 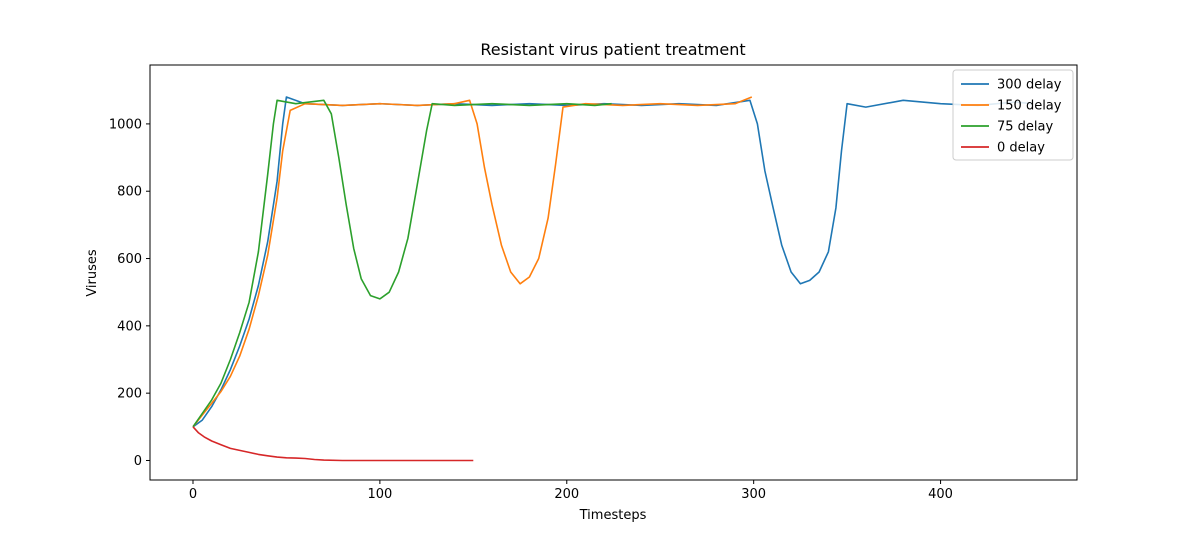 What do you see at coordinates (138, 461) in the screenshot?
I see `y-tick-label: 0` at bounding box center [138, 461].